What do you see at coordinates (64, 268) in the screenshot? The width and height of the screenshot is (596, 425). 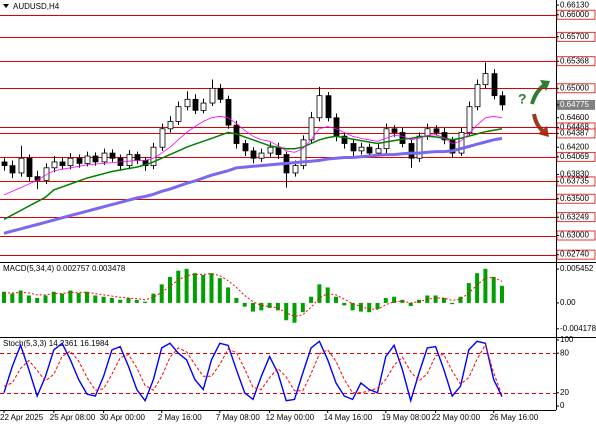 I see `macd-title: MACD(5,34,4) 0.002757 0.003478` at bounding box center [64, 268].